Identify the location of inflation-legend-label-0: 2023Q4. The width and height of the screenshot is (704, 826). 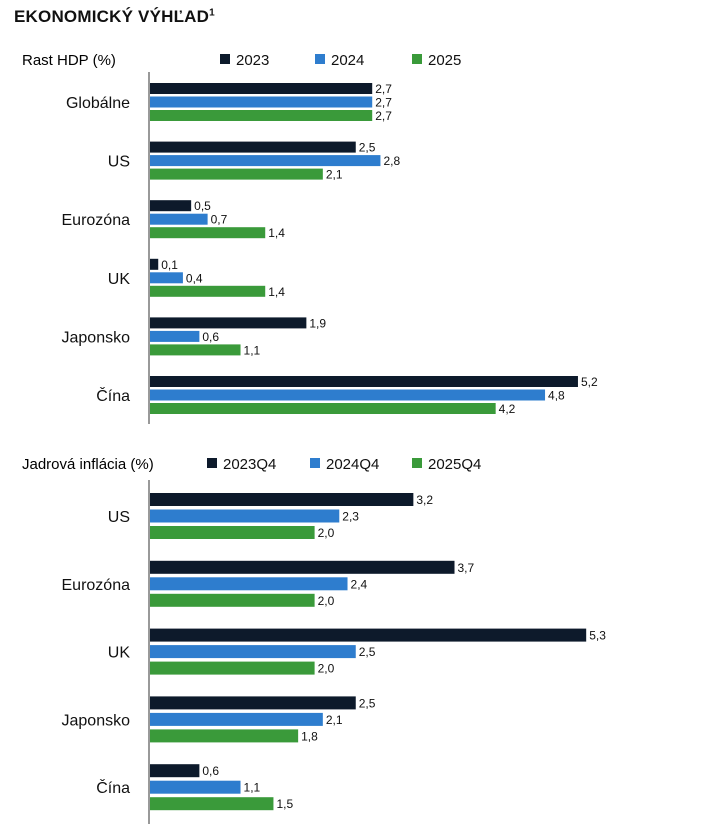
(249, 464).